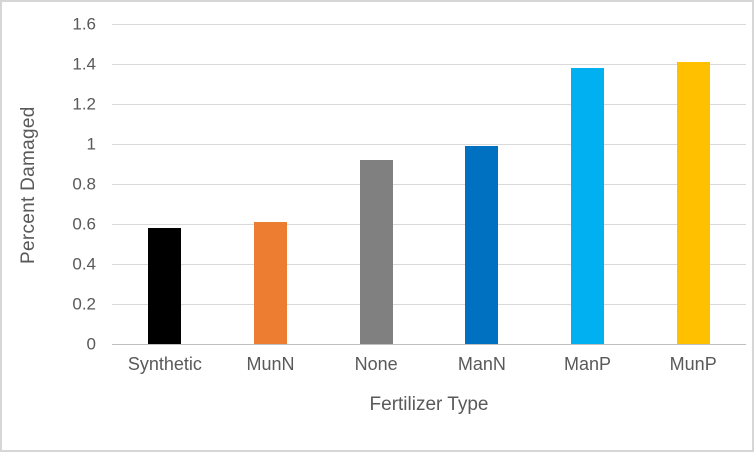 This screenshot has height=452, width=754. I want to click on x-category-label: MunP, so click(693, 364).